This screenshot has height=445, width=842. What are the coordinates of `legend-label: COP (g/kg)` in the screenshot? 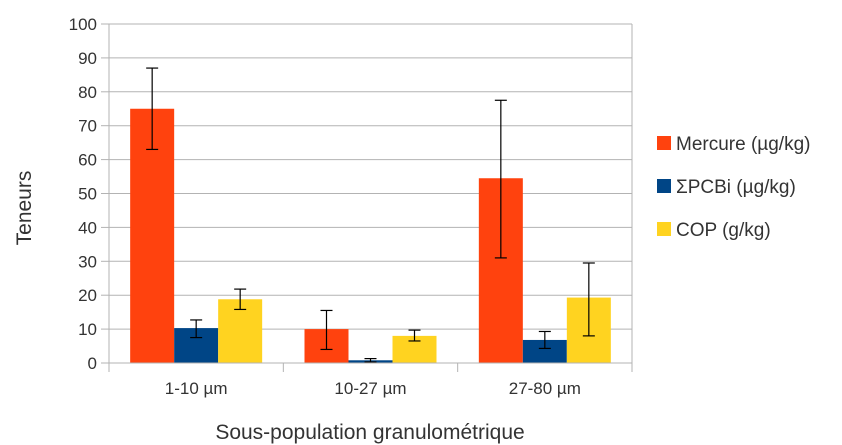 It's located at (723, 230).